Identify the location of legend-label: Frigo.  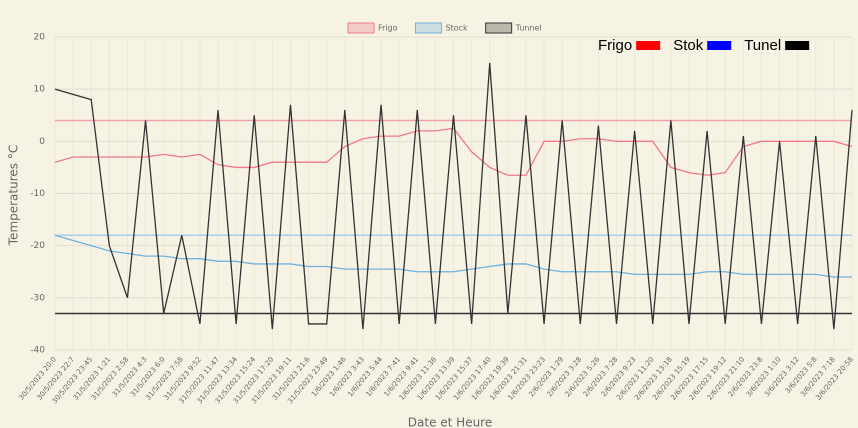
(388, 28).